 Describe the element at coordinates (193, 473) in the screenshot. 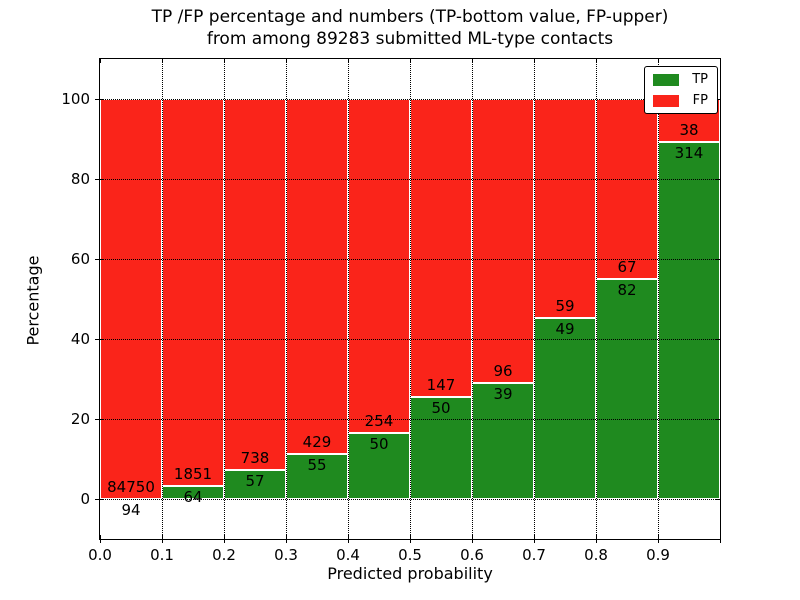

I see `fp-count-label: 1851` at that location.